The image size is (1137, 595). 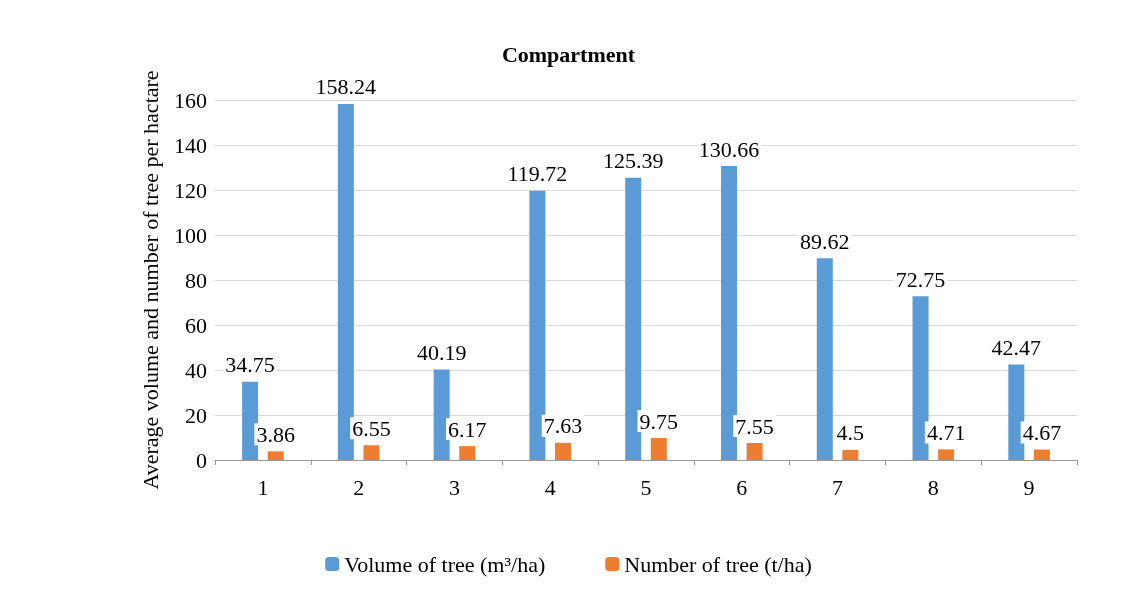 What do you see at coordinates (754, 426) in the screenshot?
I see `data-label: 7.55` at bounding box center [754, 426].